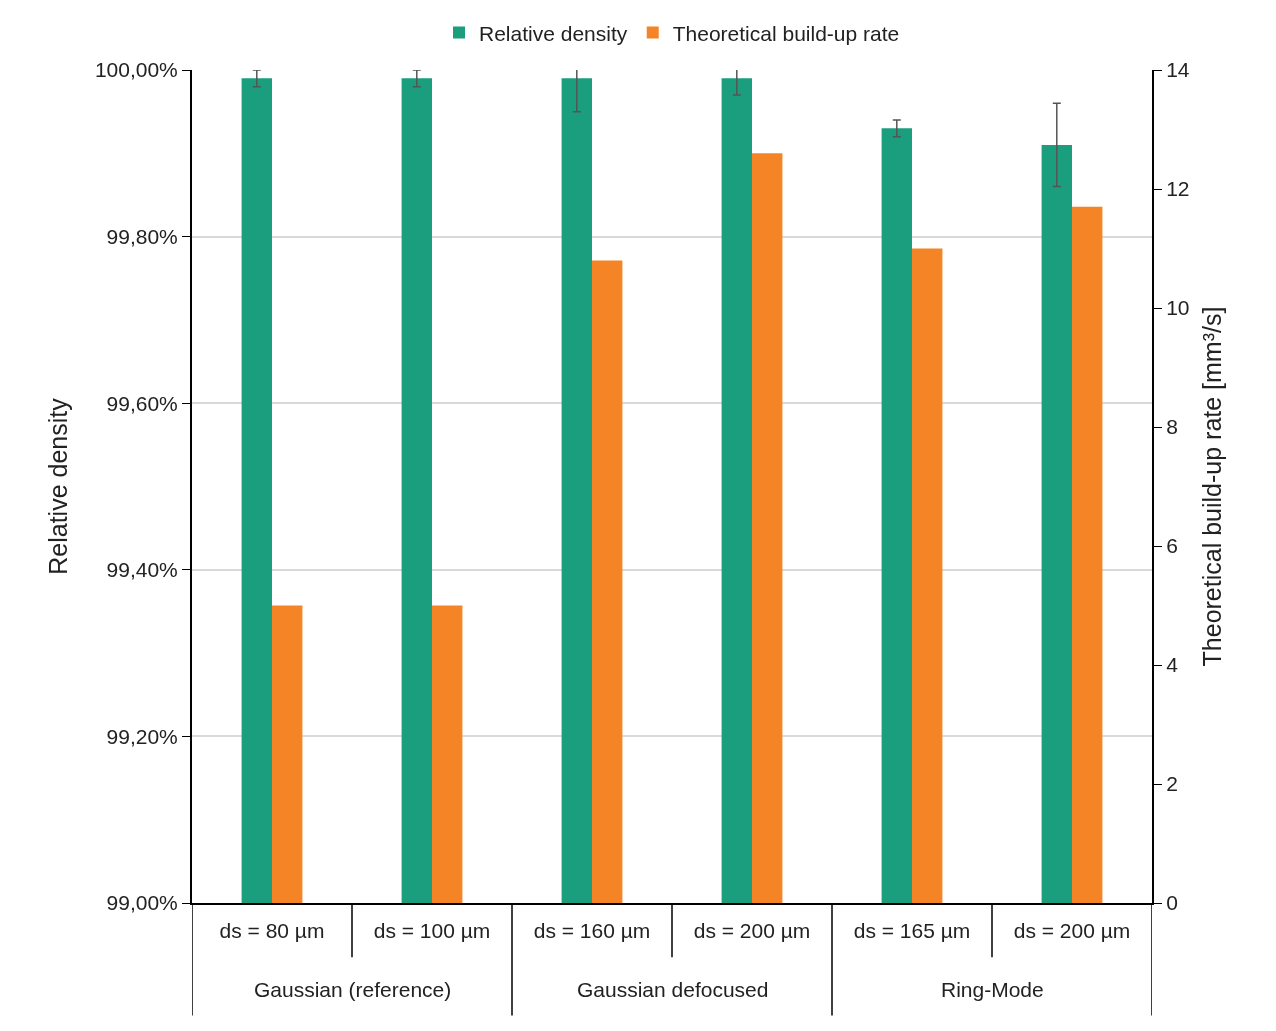 Image resolution: width=1276 pixels, height=1031 pixels. What do you see at coordinates (673, 989) in the screenshot?
I see `text: Gaussian defocused` at bounding box center [673, 989].